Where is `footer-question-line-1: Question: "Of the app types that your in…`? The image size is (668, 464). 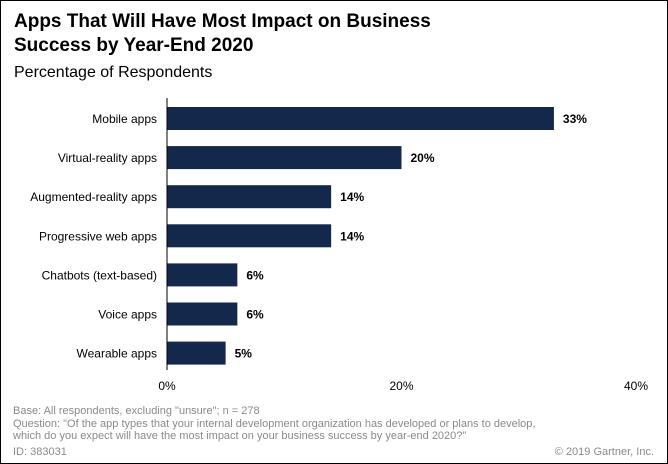
footer-question-line-1: Question: "Of the app types that your in… is located at coordinates (274, 424).